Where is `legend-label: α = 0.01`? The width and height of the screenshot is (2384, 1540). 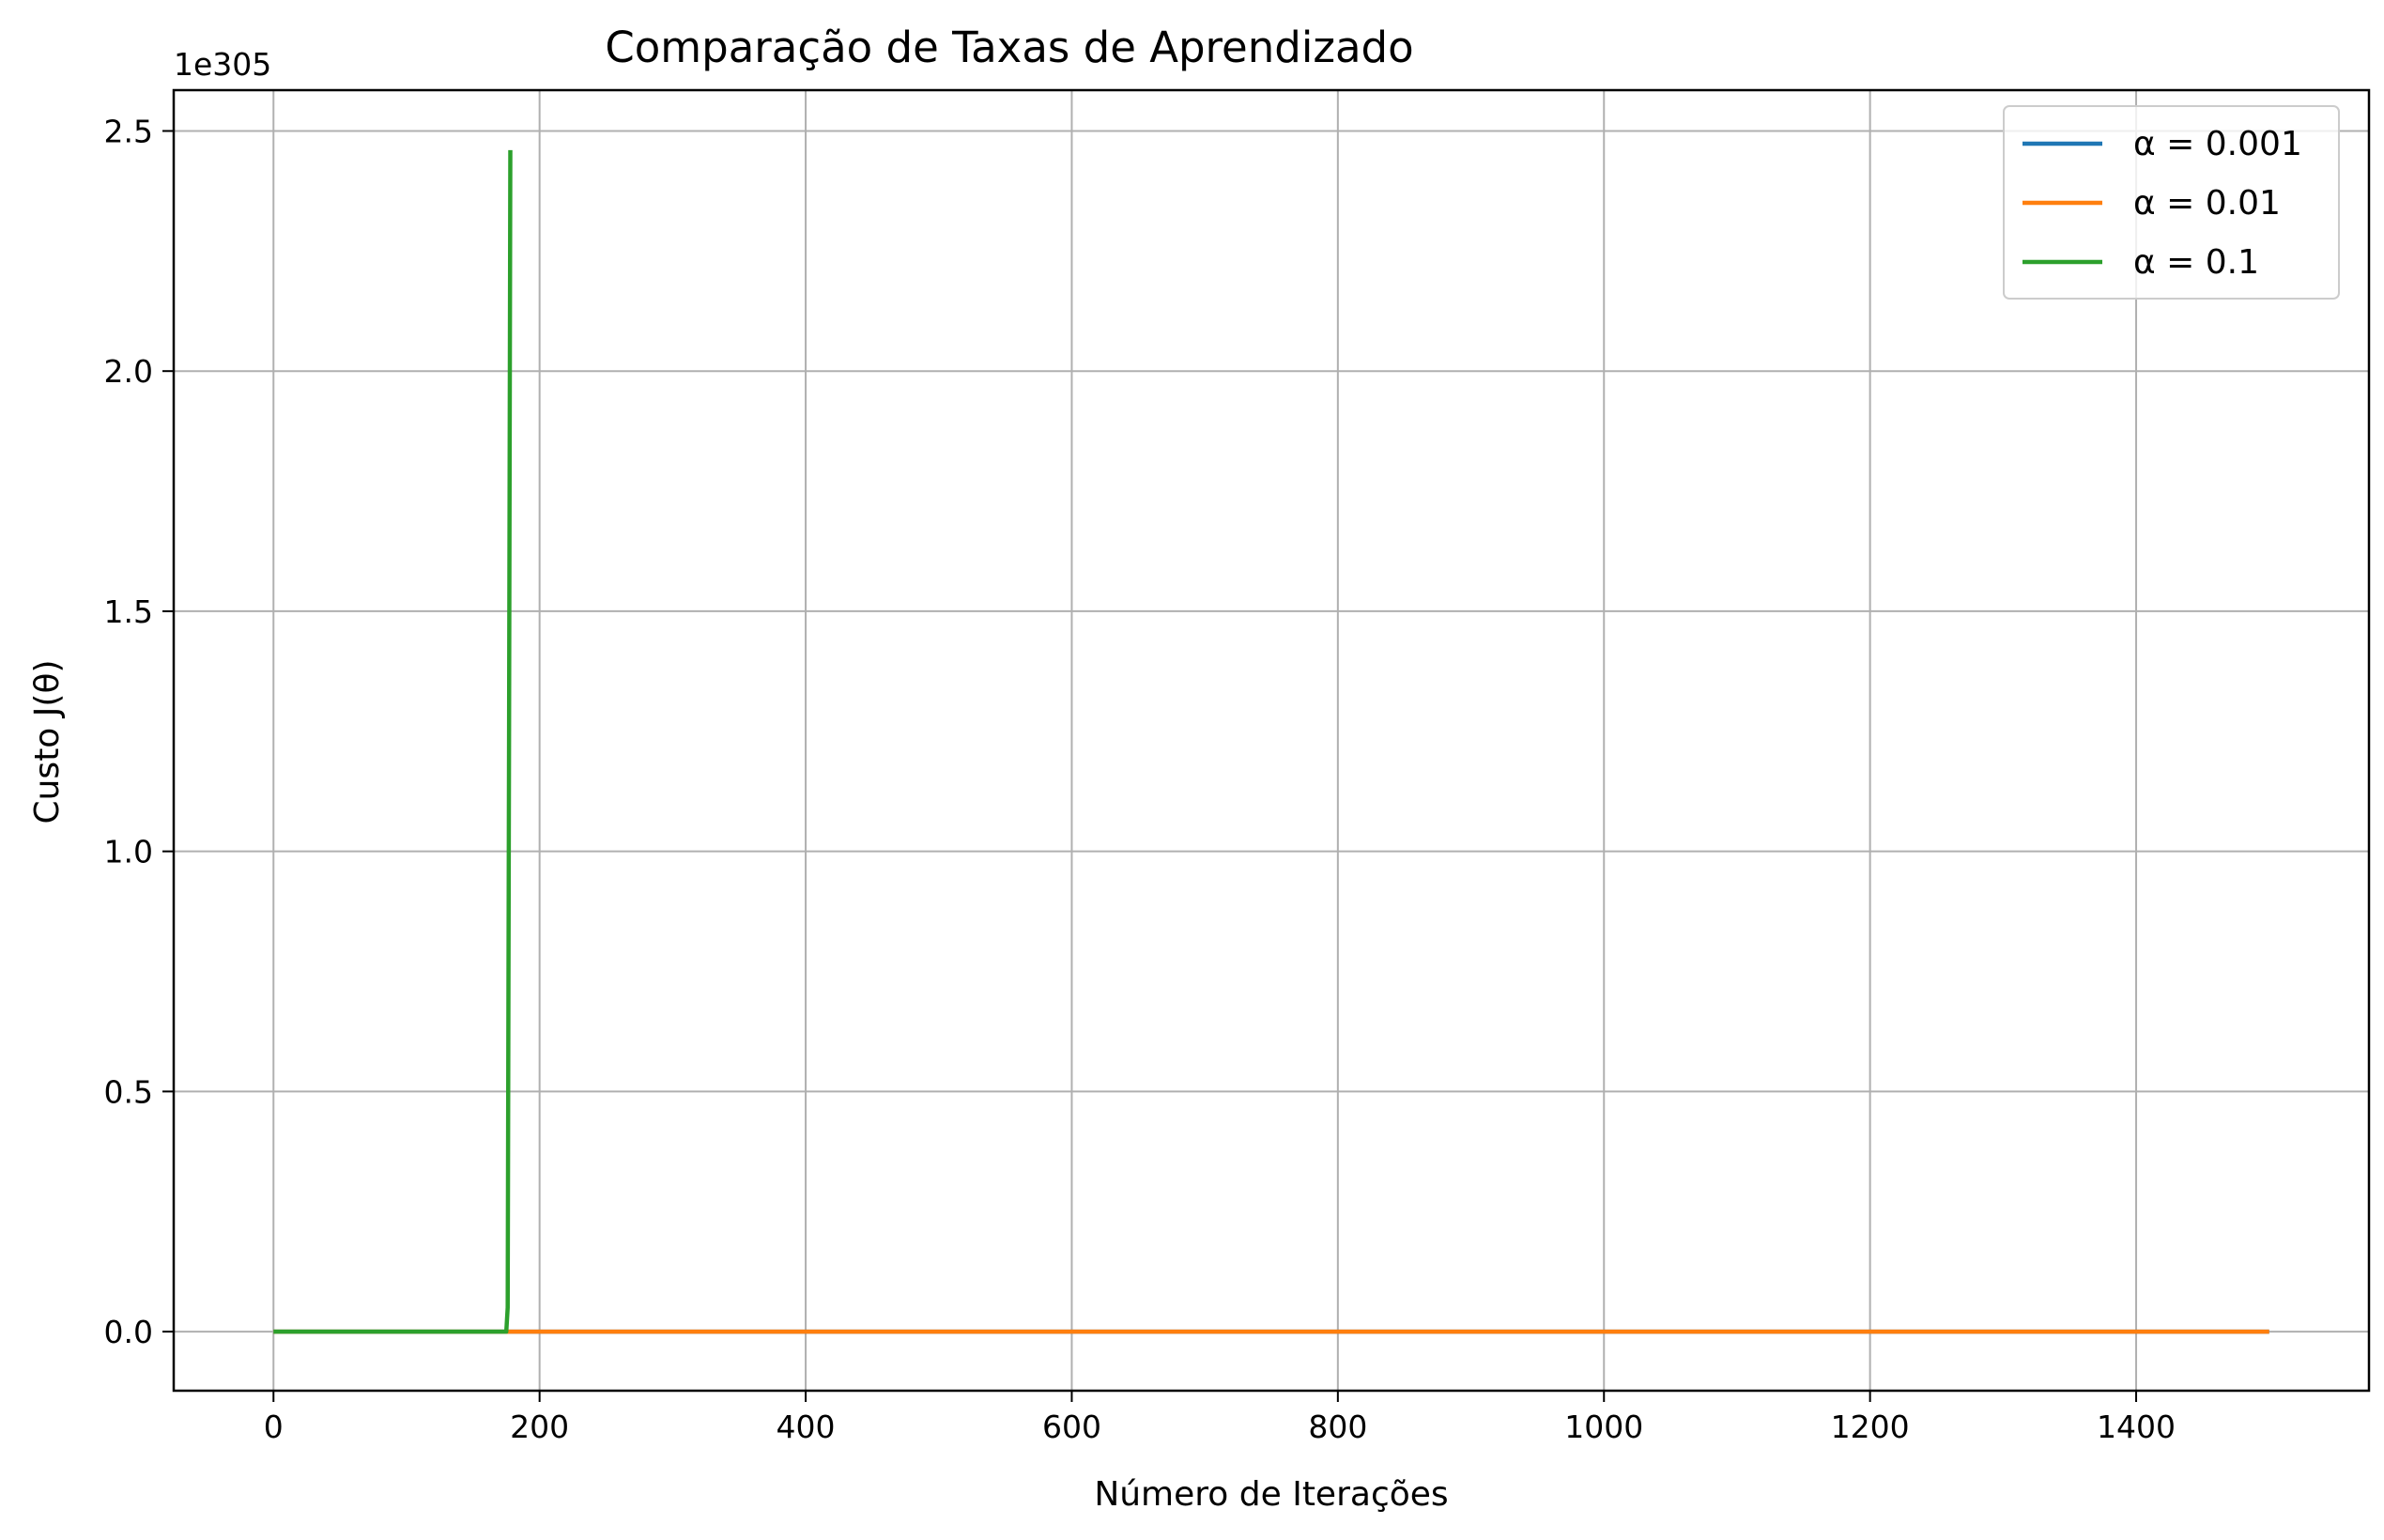
legend-label: α = 0.01 is located at coordinates (2207, 203).